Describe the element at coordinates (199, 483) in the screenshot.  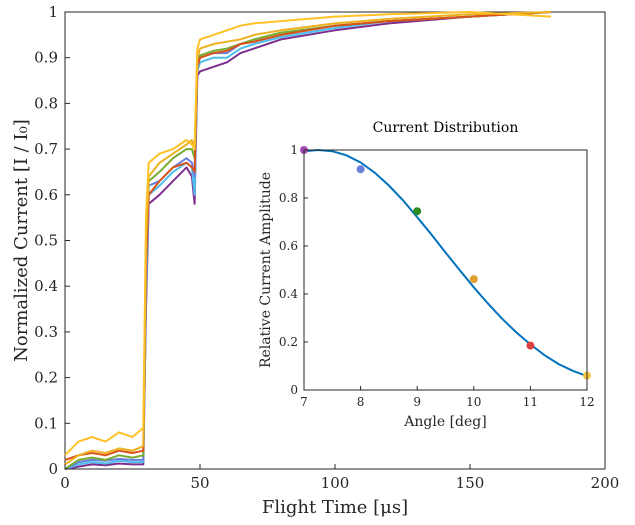
I see `main-x-tick-label: 50` at that location.